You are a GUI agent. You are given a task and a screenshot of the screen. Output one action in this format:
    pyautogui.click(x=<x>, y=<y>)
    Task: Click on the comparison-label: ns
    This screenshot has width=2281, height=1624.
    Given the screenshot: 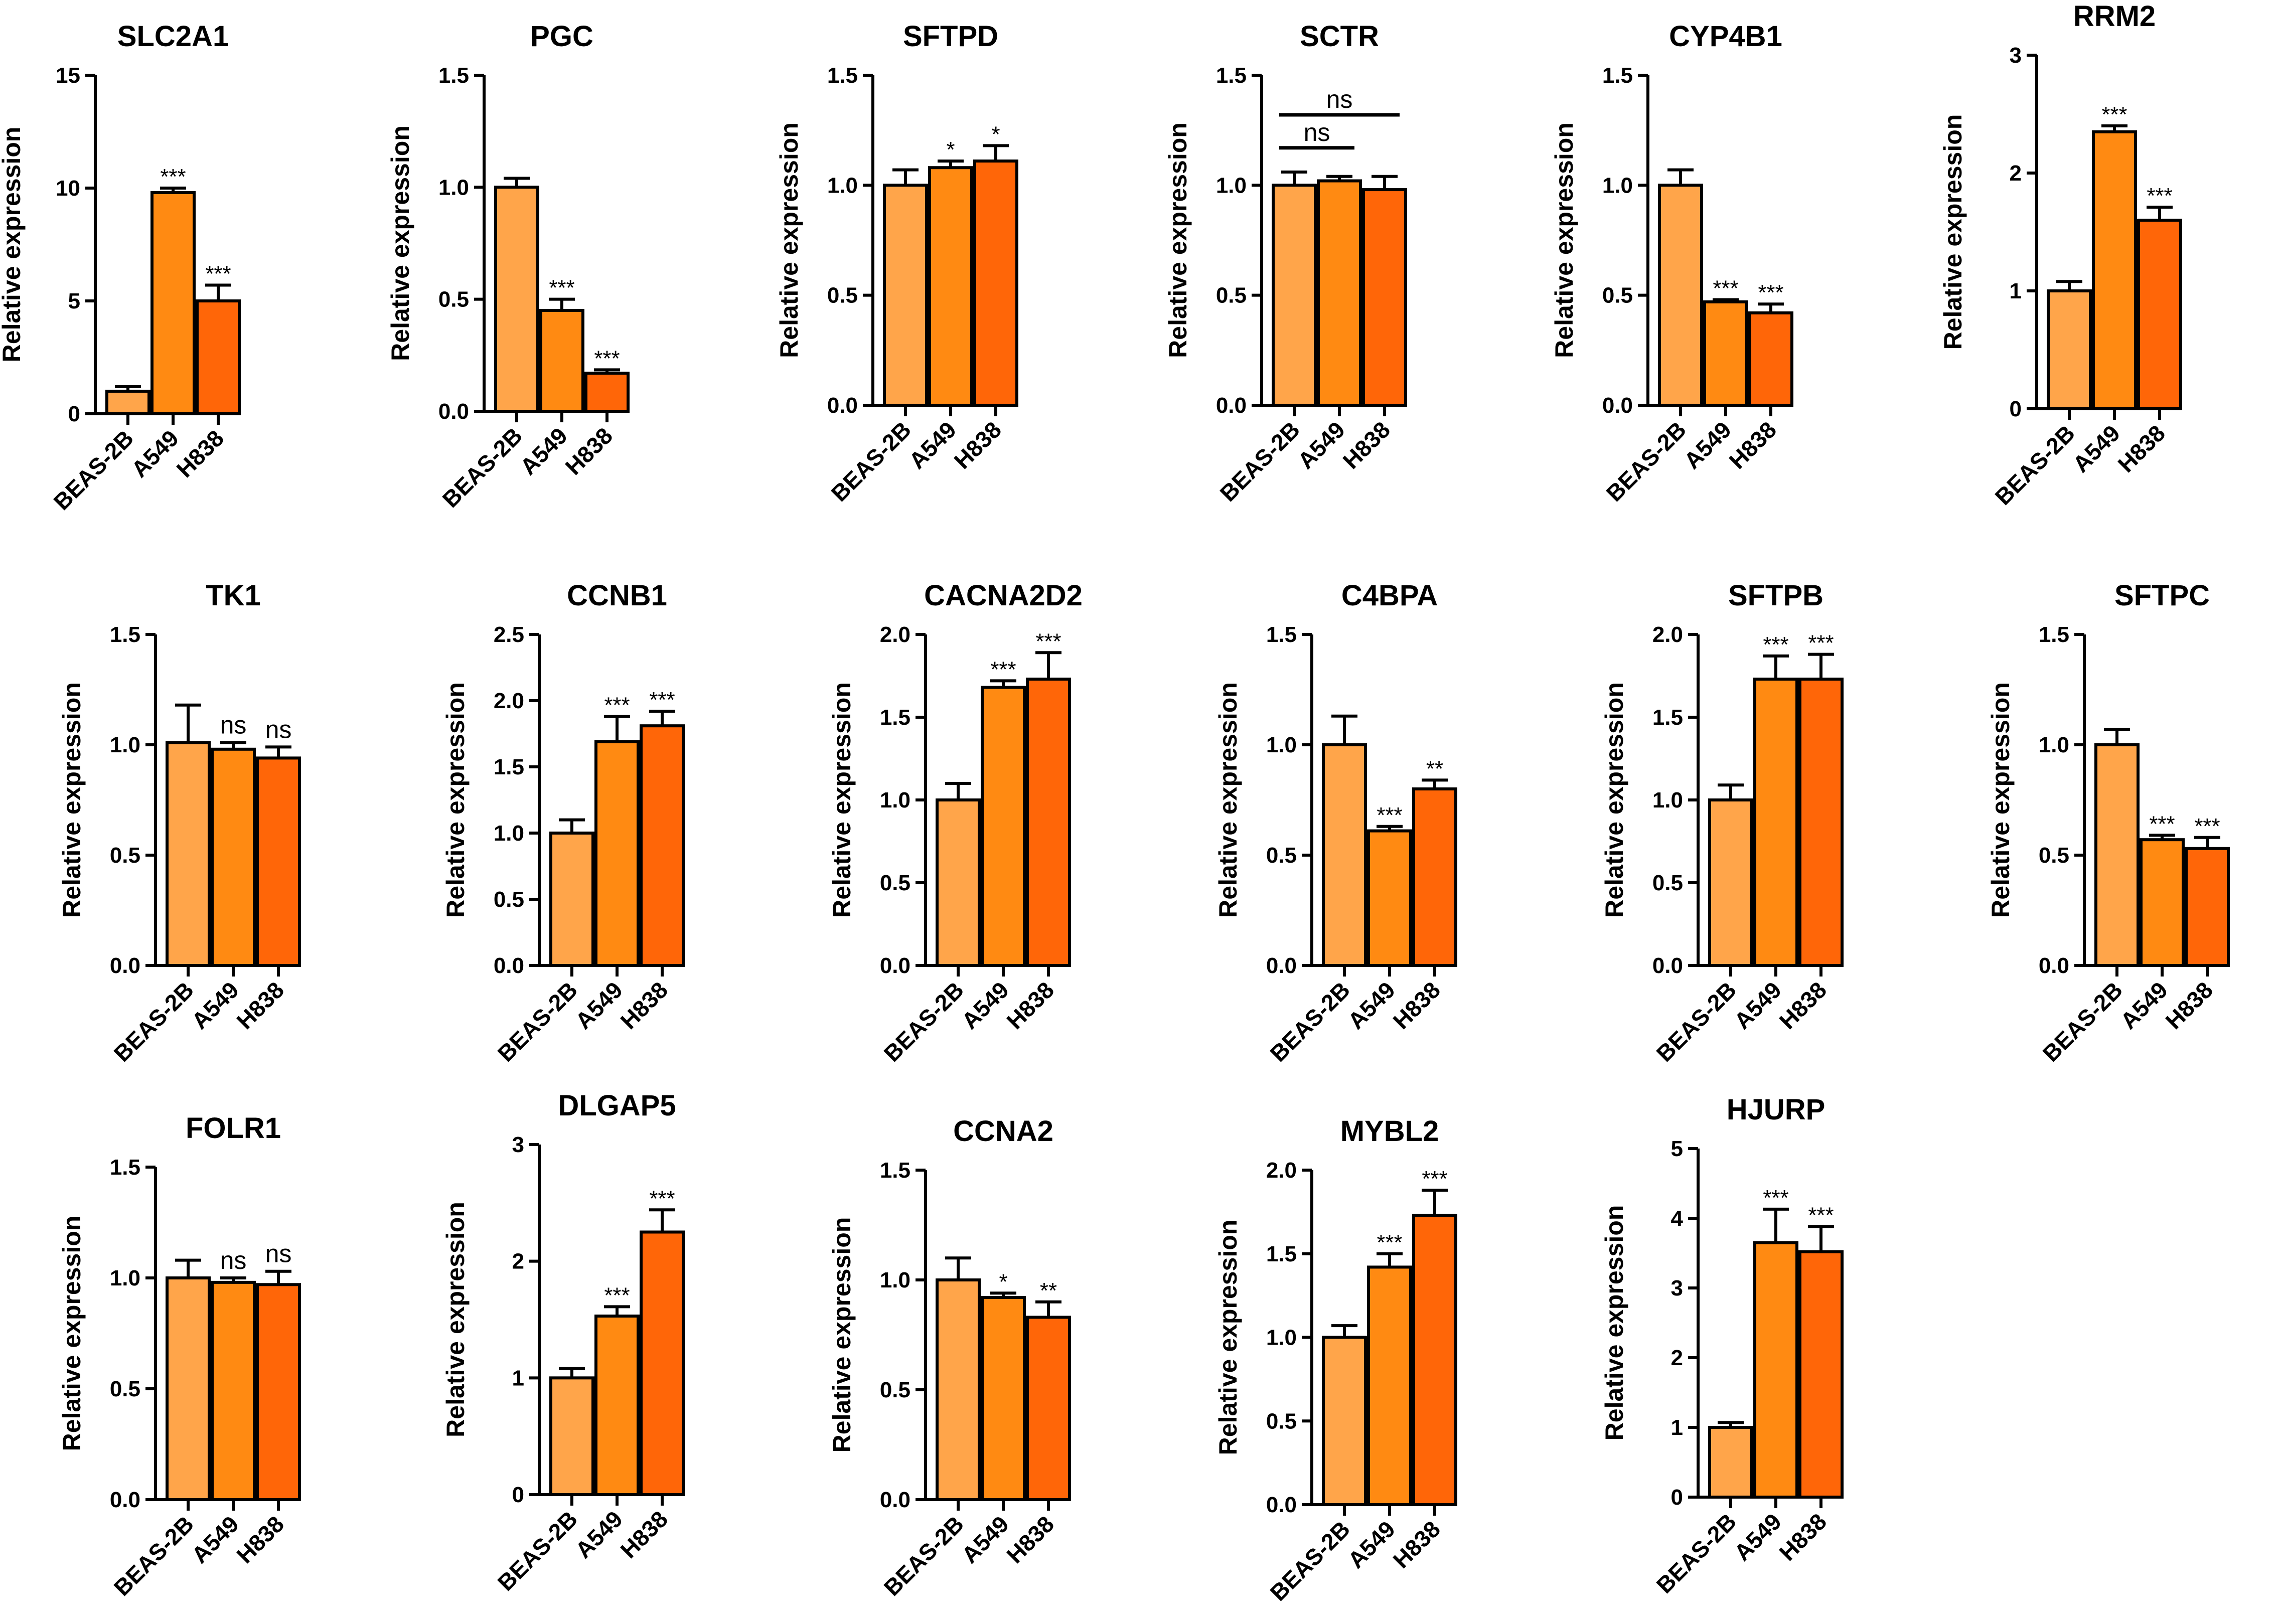 What is the action you would take?
    pyautogui.click(x=1339, y=99)
    